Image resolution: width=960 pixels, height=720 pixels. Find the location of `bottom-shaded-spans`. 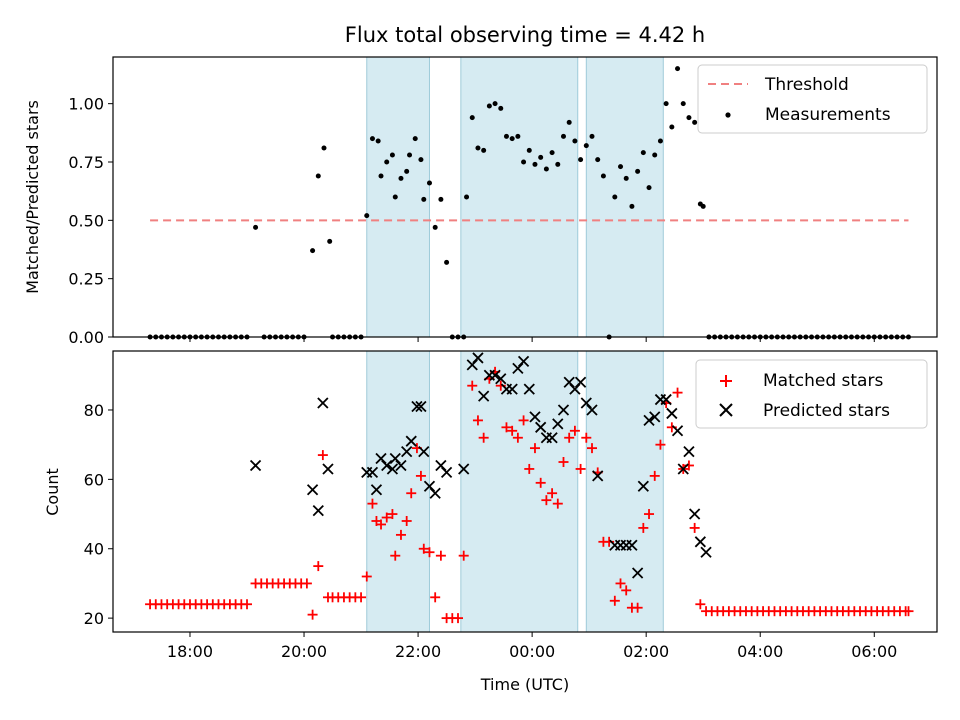

bottom-shaded-spans is located at coordinates (515, 491).